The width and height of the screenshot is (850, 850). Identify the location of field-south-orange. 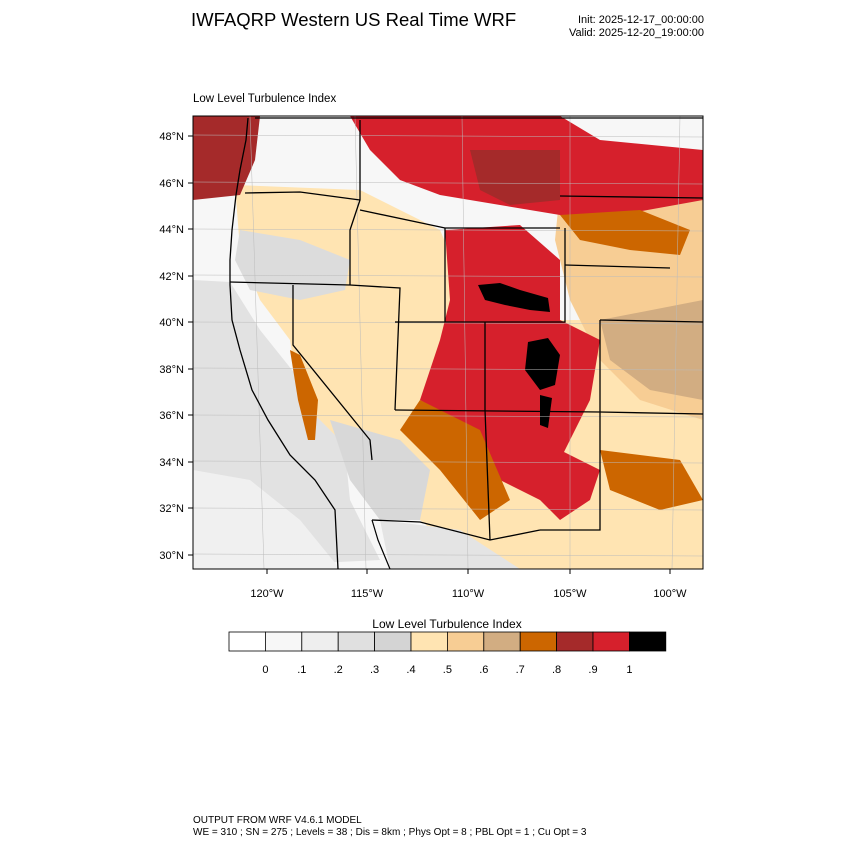
(651, 480).